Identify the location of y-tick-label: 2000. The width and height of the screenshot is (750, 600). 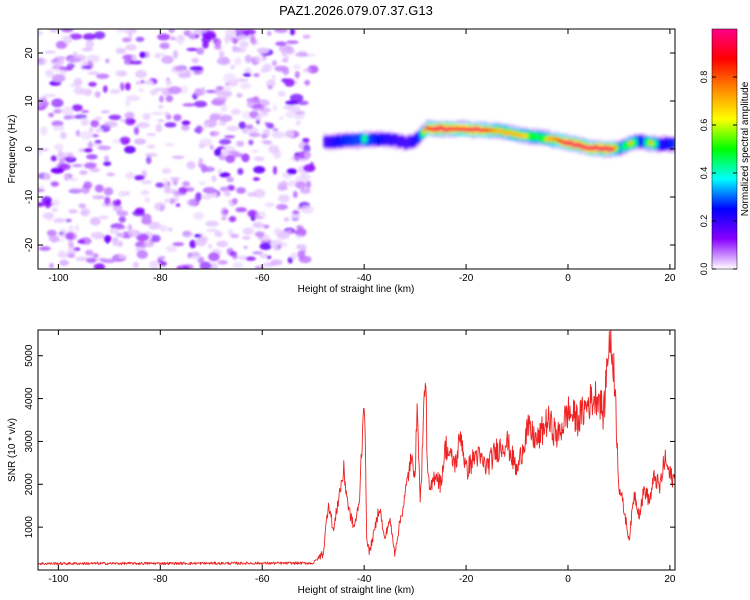
(29, 484).